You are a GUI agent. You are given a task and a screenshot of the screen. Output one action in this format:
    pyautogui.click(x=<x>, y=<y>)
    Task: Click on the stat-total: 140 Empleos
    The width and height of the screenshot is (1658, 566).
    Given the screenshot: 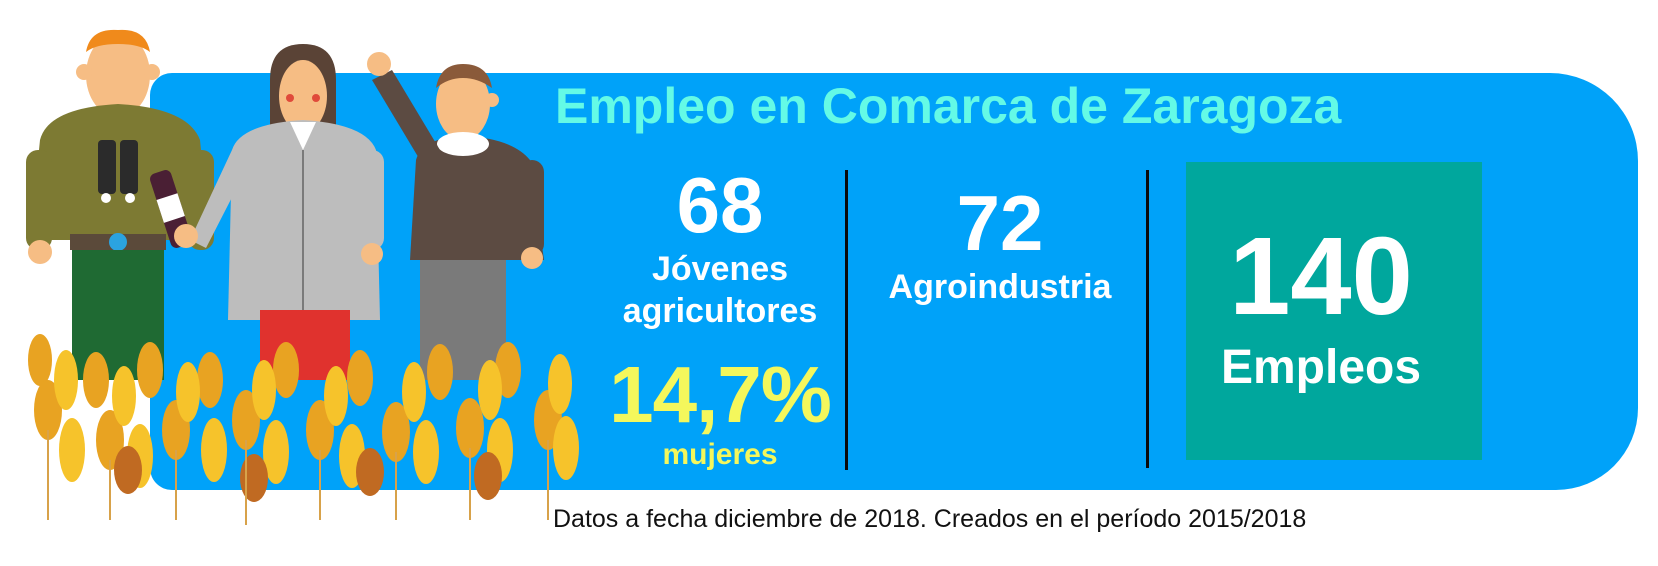 What is the action you would take?
    pyautogui.click(x=1321, y=309)
    